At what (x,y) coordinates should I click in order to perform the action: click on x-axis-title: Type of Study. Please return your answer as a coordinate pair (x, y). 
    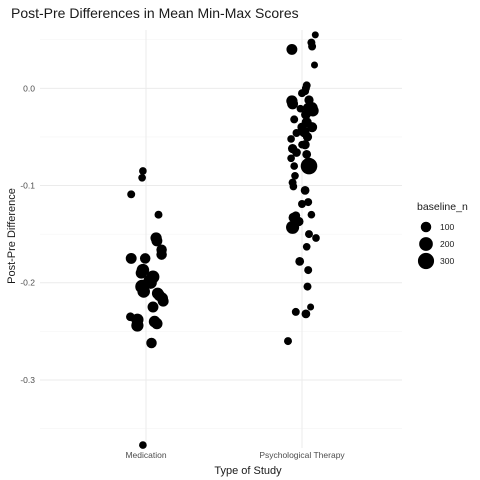
    Looking at the image, I should click on (248, 471).